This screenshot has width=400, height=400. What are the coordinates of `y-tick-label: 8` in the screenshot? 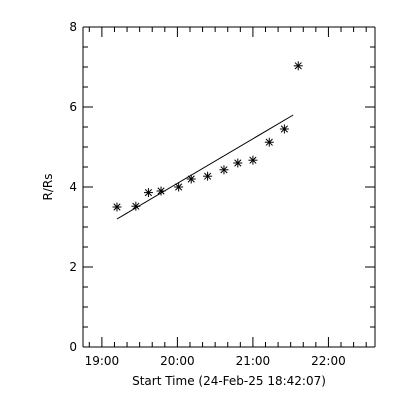 It's located at (73, 27).